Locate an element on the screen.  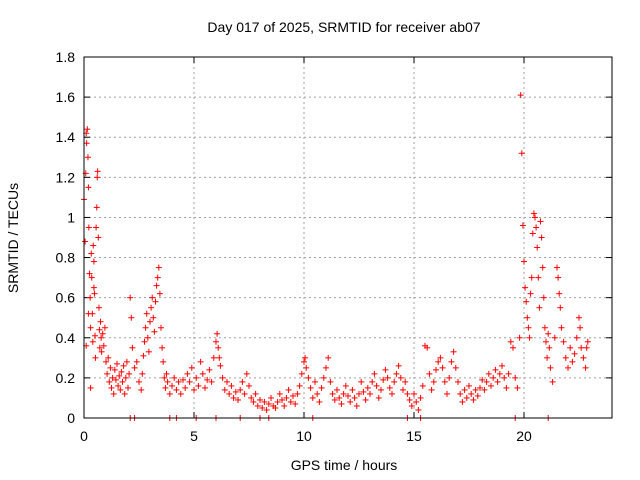
x-tick-label: 5 is located at coordinates (194, 436).